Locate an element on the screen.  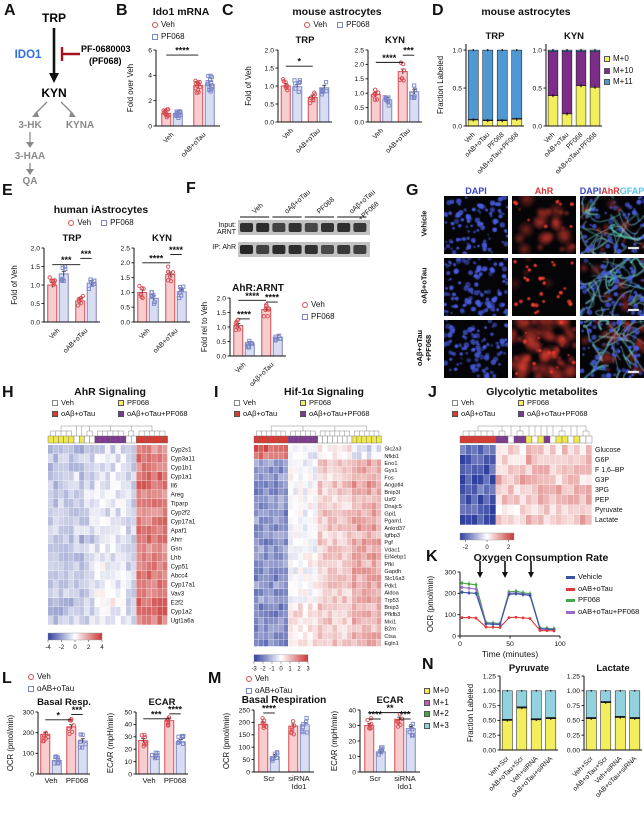
svg-text: Ahrr is located at coordinates (177, 540).